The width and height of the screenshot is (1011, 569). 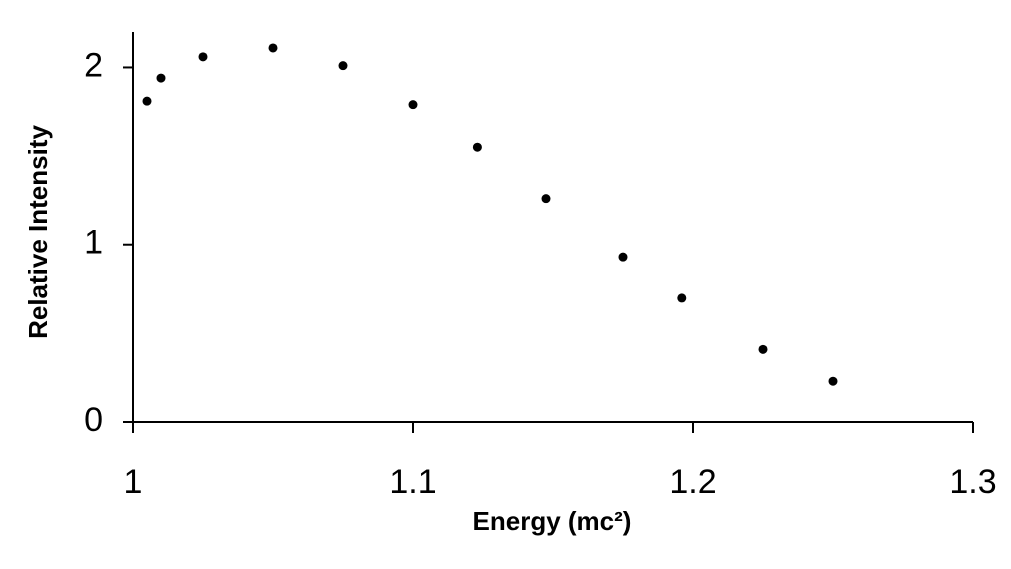 I want to click on x-tick-label: 1.3, so click(x=972, y=482).